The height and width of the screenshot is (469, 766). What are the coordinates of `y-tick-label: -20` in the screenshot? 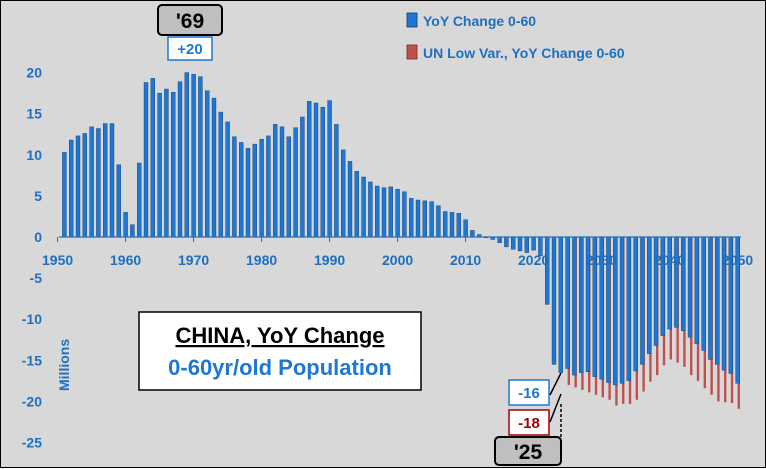 It's located at (32, 401).